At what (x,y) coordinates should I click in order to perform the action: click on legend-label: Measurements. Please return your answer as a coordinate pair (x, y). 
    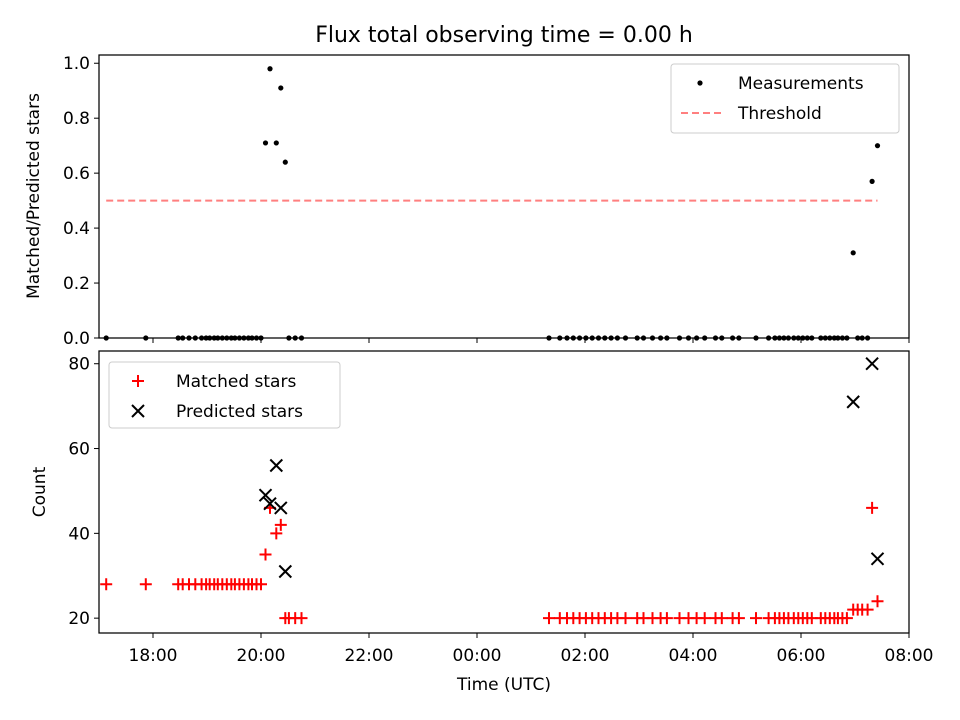
    Looking at the image, I should click on (801, 84).